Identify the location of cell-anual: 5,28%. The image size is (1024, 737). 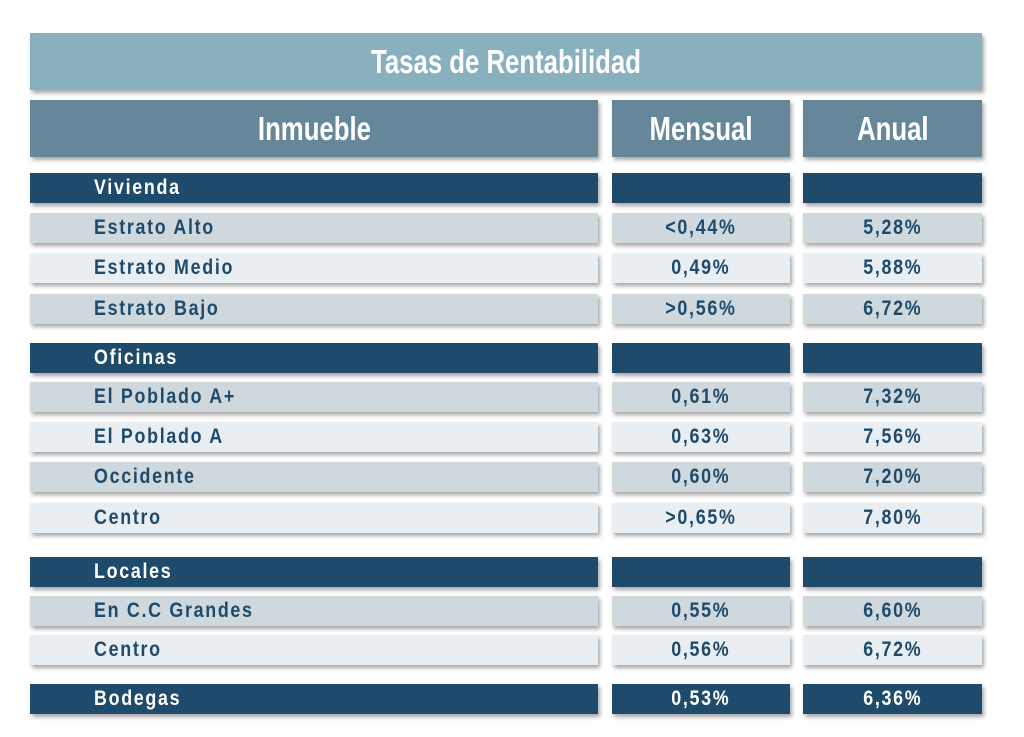
(892, 227).